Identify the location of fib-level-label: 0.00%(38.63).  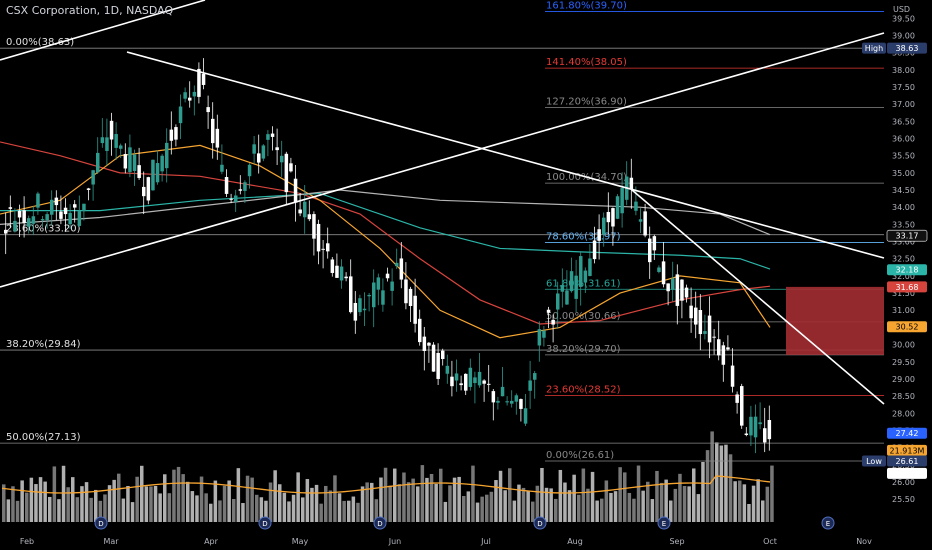
(40, 42).